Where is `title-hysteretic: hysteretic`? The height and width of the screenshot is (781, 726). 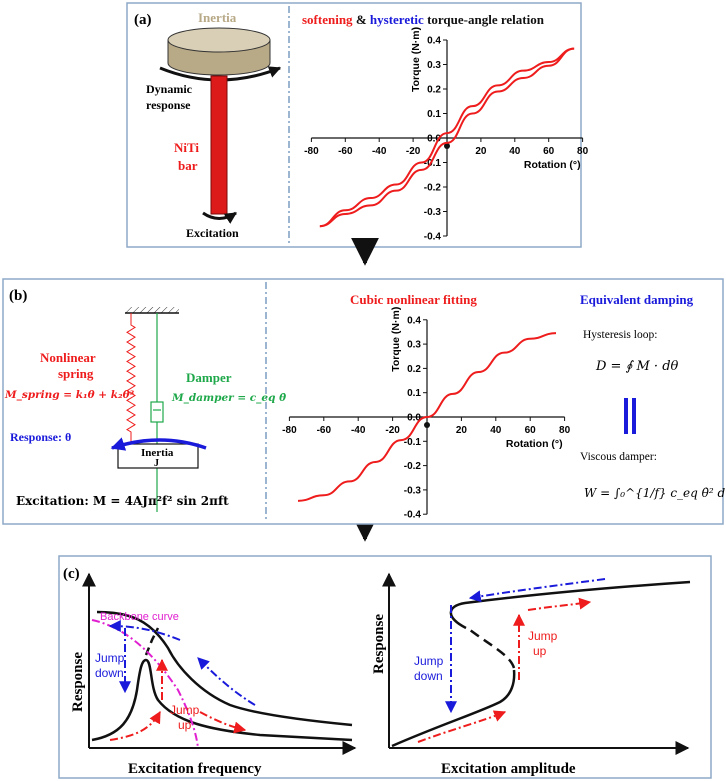 title-hysteretic: hysteretic is located at coordinates (397, 19).